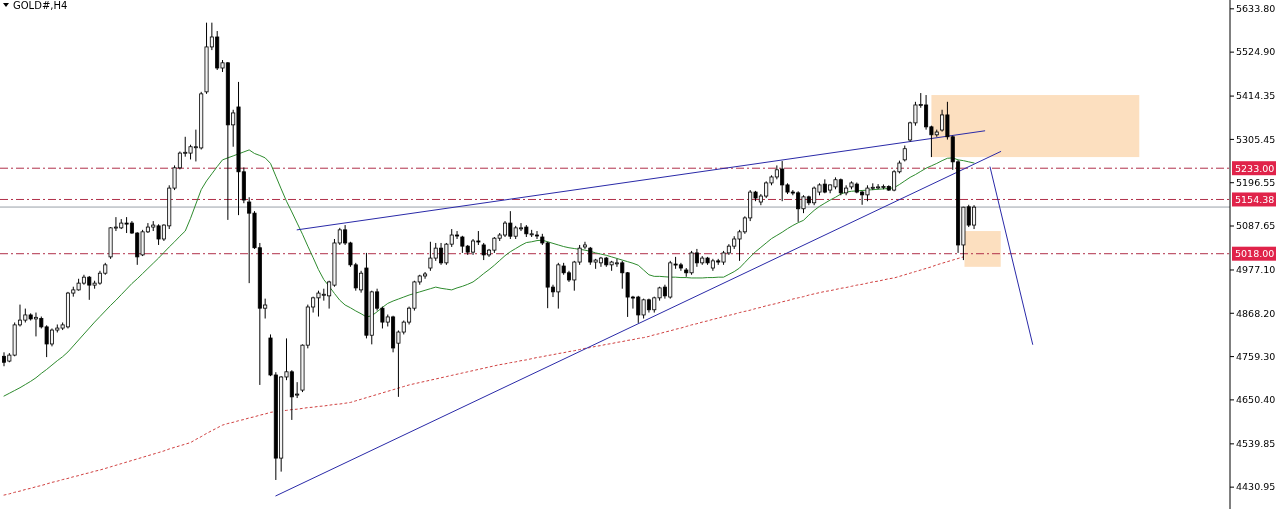  I want to click on ref-line-label: 5154.38, so click(1255, 199).